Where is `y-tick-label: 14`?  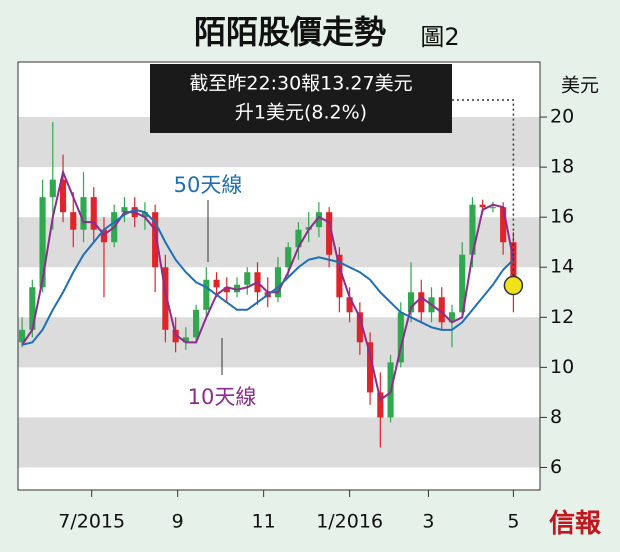 y-tick-label: 14 is located at coordinates (562, 267).